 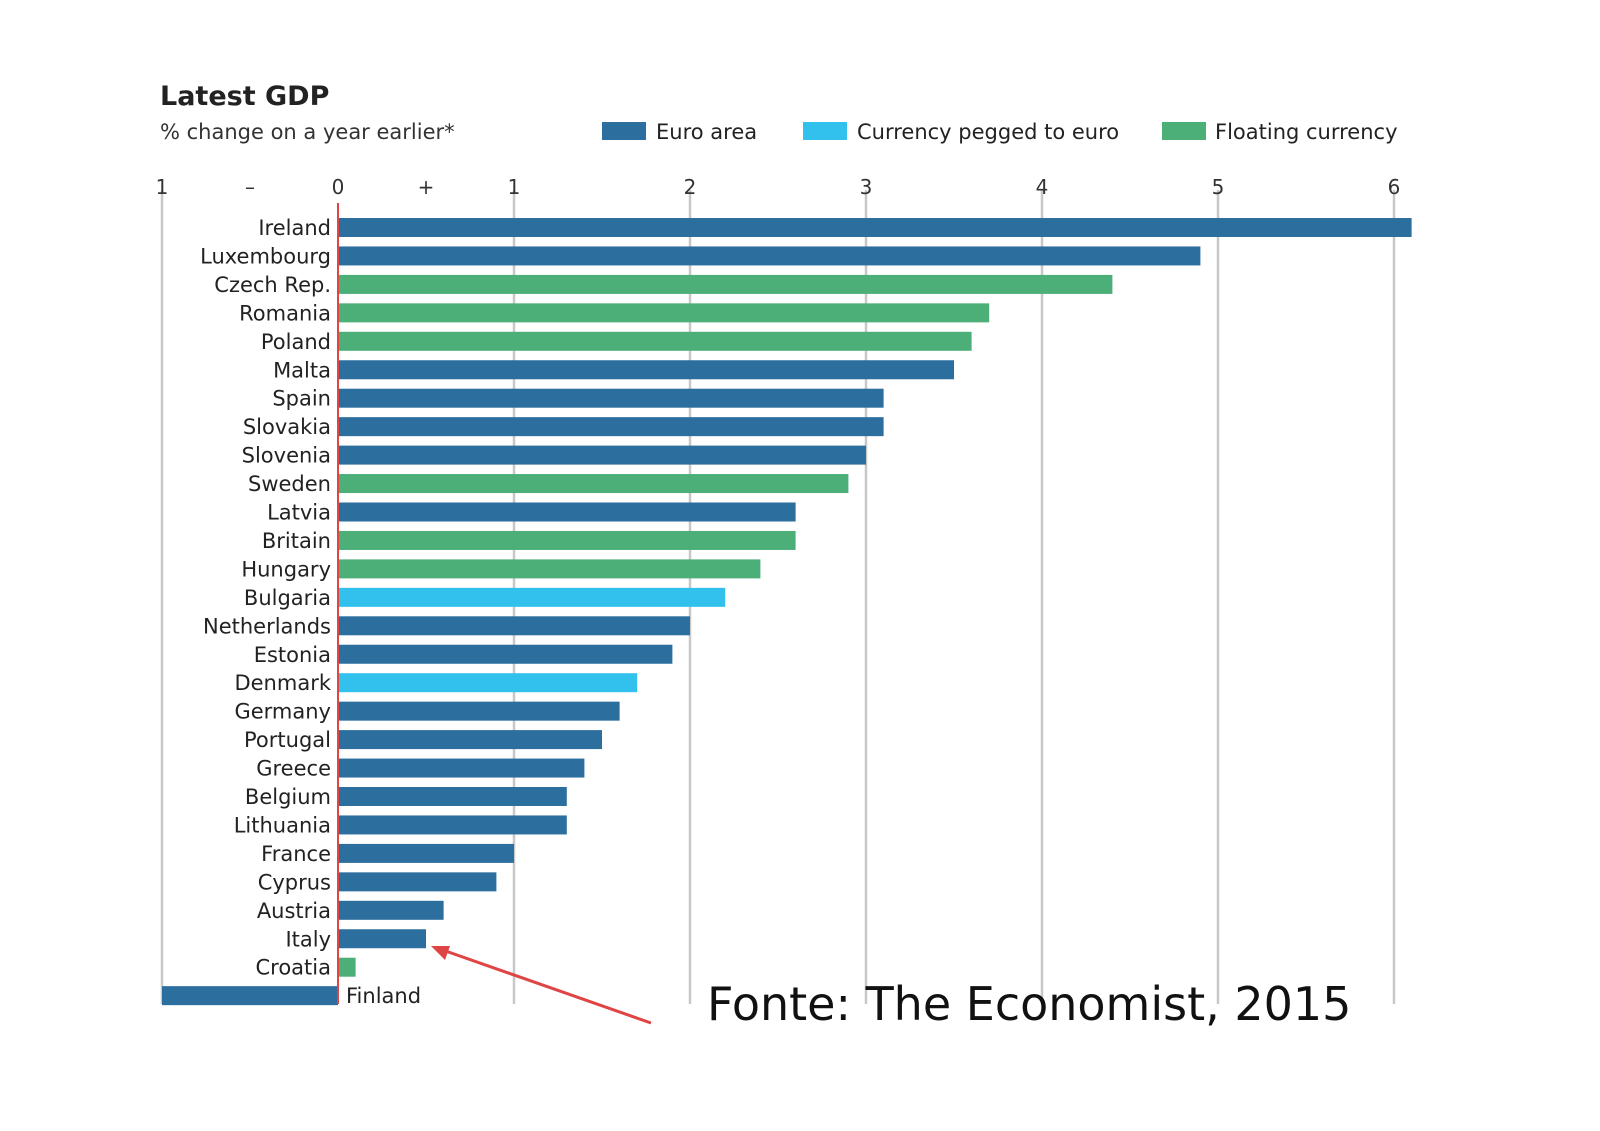 I want to click on category-label: Britain, so click(x=296, y=541).